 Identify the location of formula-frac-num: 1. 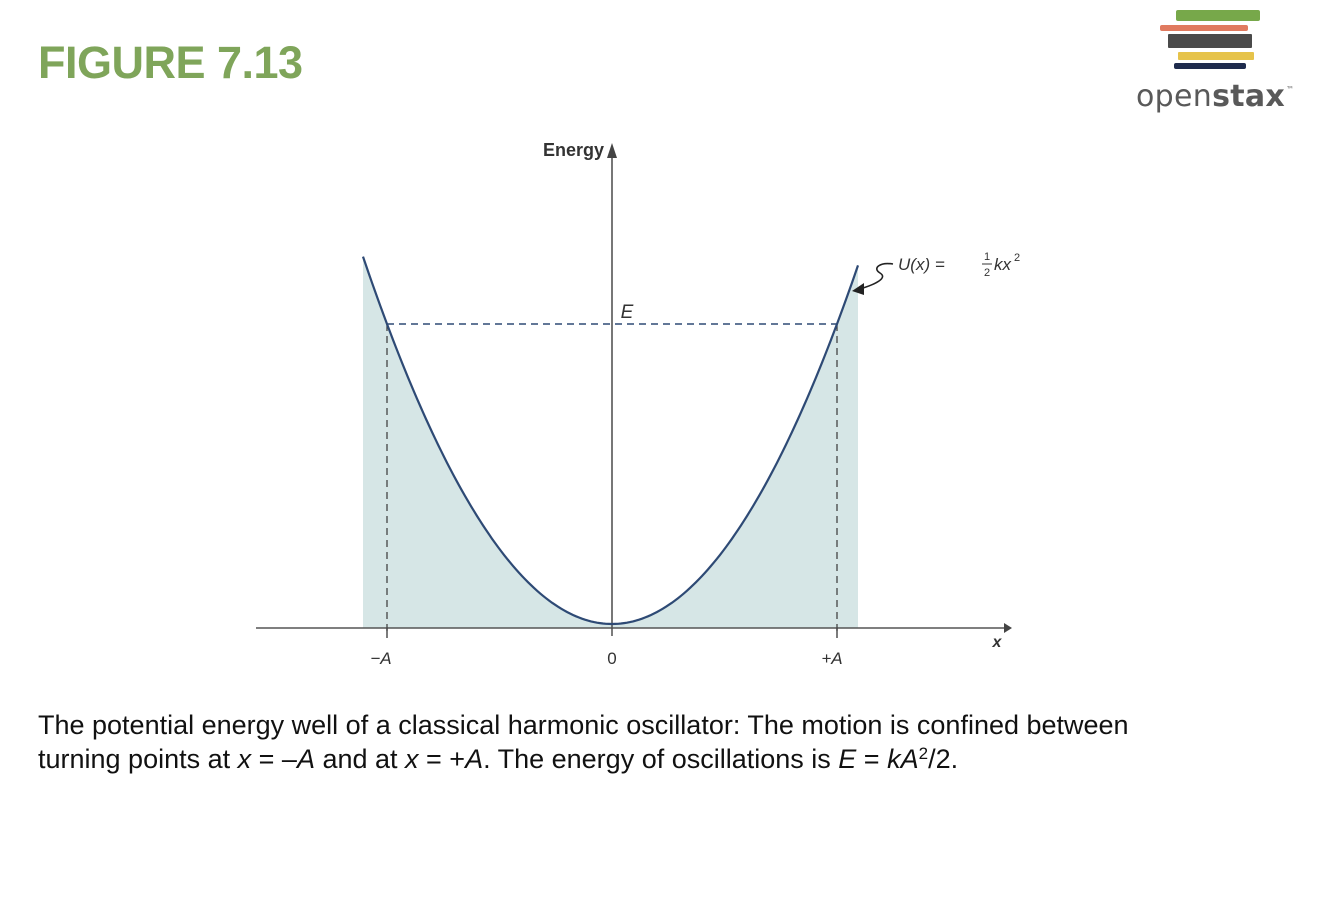
(987, 257).